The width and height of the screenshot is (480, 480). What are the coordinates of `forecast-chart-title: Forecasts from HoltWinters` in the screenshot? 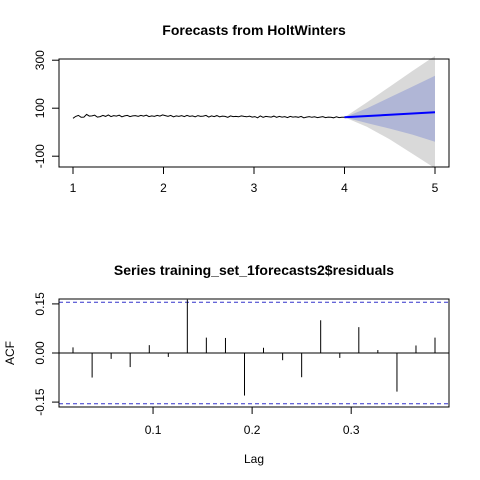 It's located at (254, 30).